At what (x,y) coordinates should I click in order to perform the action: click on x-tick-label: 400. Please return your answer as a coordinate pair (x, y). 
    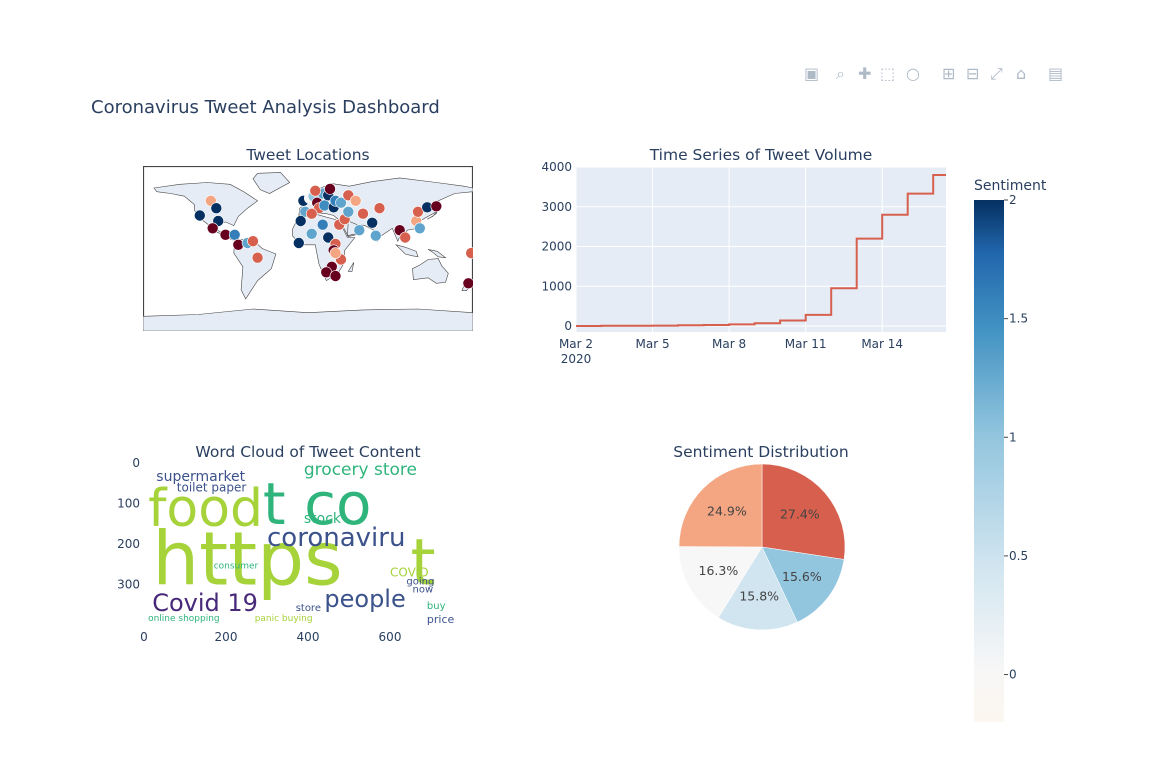
    Looking at the image, I should click on (308, 637).